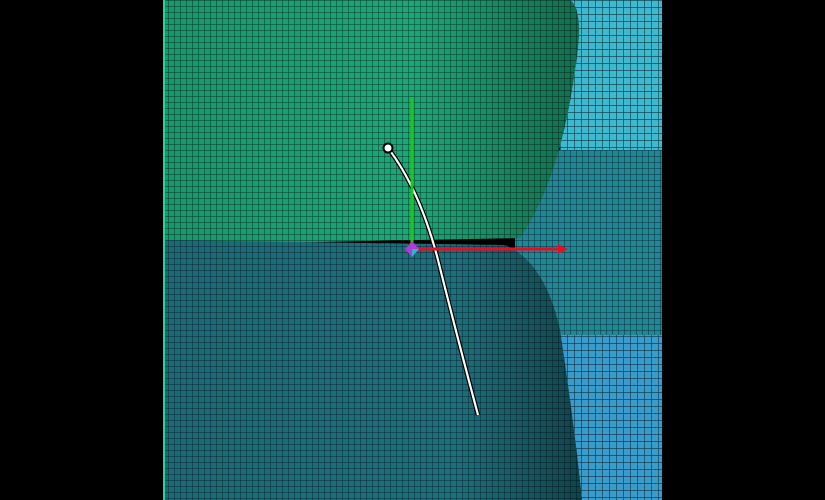 Image resolution: width=825 pixels, height=500 pixels. What do you see at coordinates (388, 148) in the screenshot?
I see `curve-handle-icon` at bounding box center [388, 148].